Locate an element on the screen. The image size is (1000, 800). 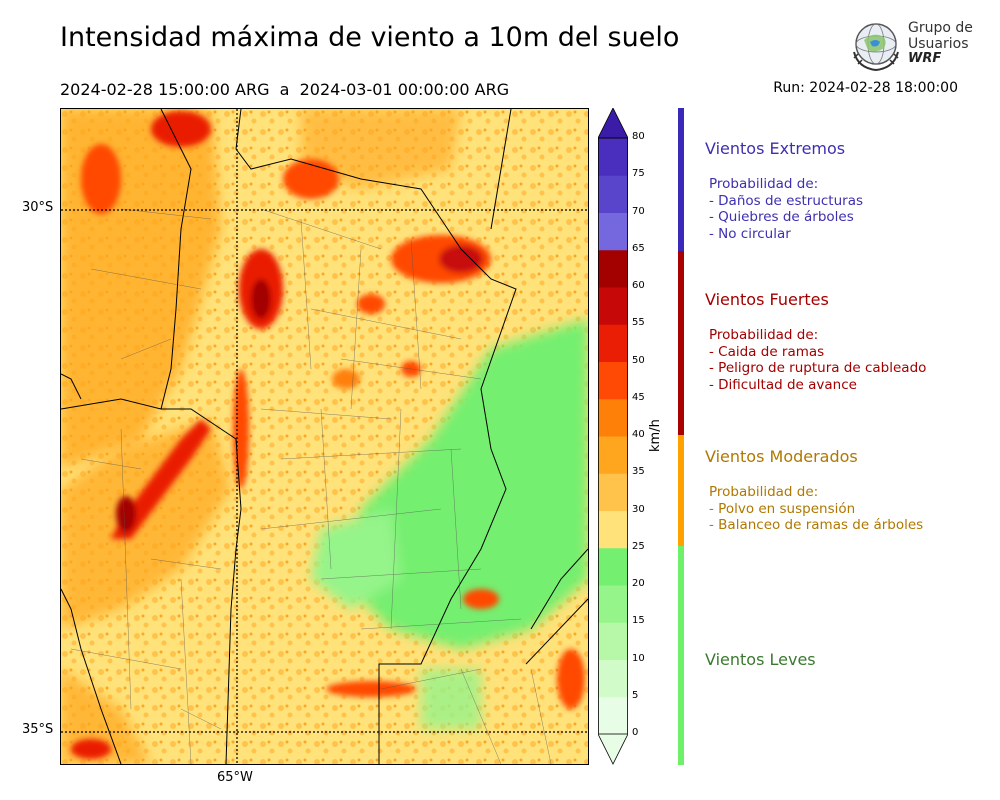
colorbar-tick-label: 80 is located at coordinates (638, 136).